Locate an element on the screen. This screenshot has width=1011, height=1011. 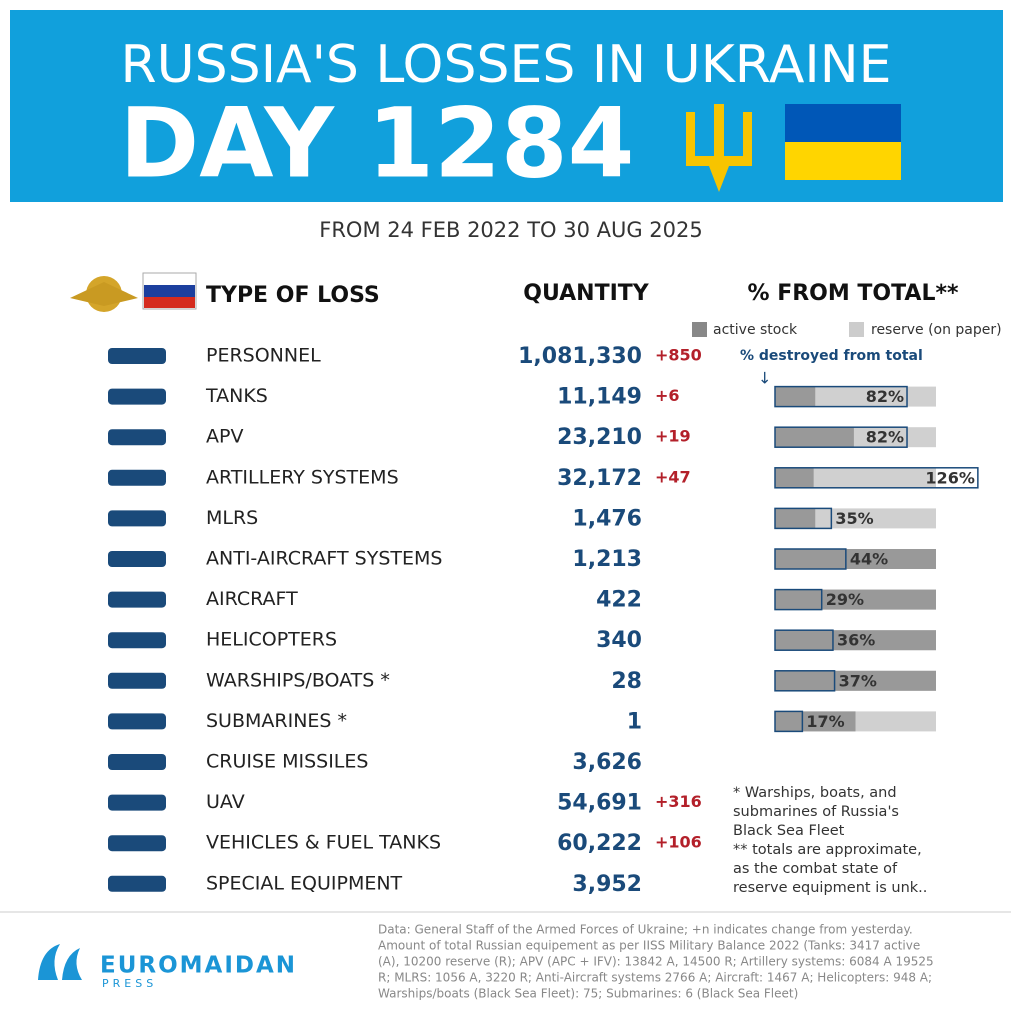
quantity: 340 is located at coordinates (619, 640).